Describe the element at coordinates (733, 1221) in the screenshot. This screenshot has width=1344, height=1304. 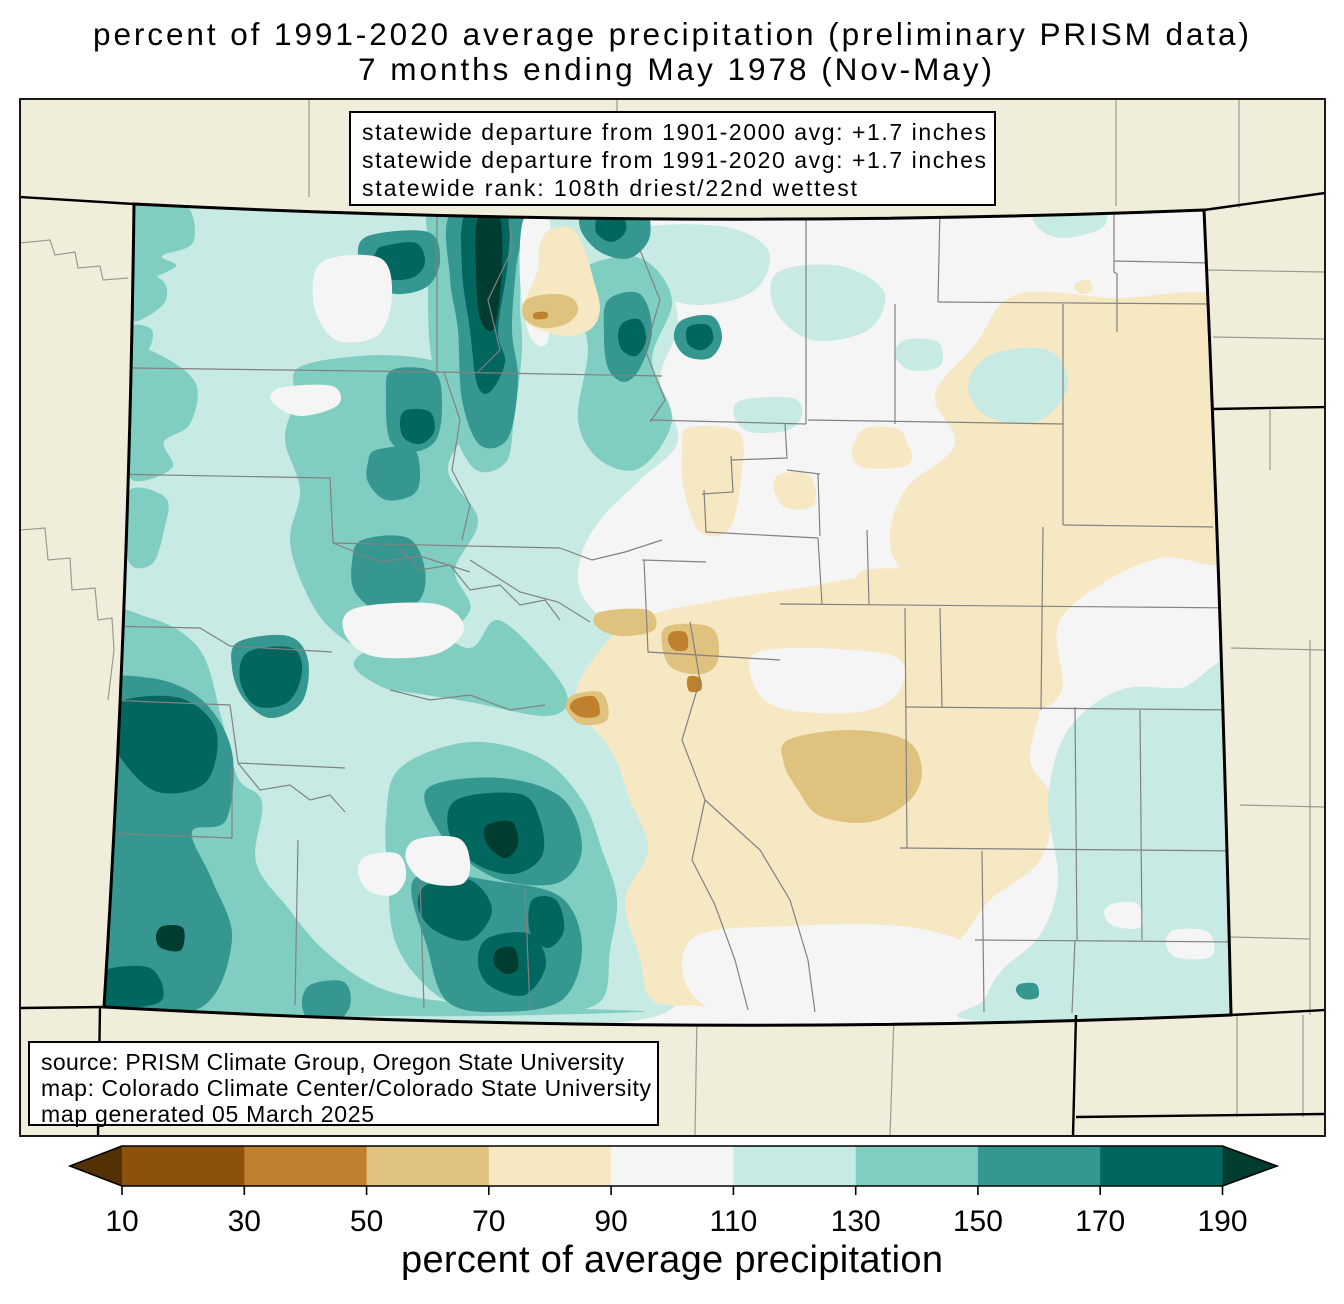
I see `svg-text: 110` at that location.